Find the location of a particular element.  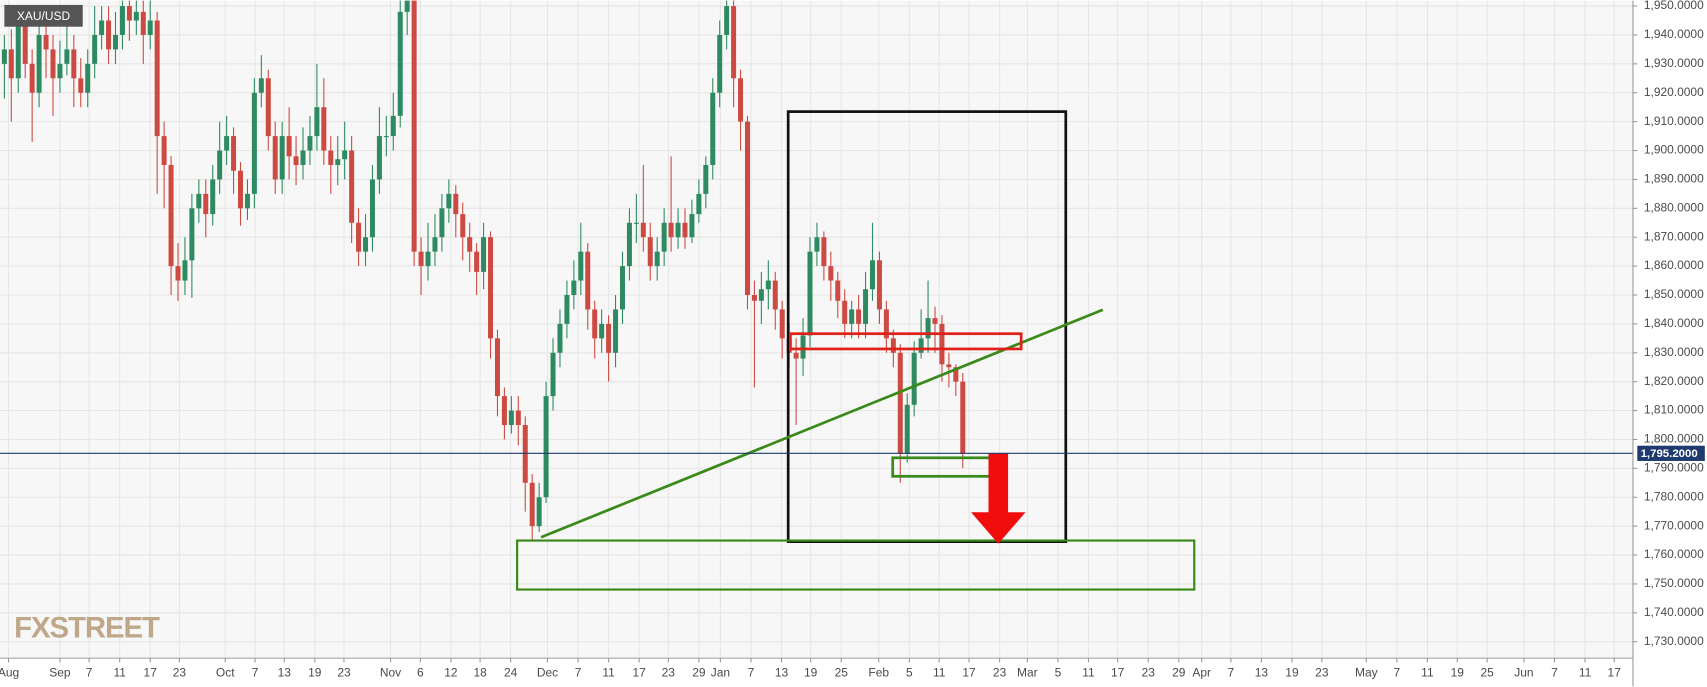

x-tick-label: Mar is located at coordinates (1027, 673).